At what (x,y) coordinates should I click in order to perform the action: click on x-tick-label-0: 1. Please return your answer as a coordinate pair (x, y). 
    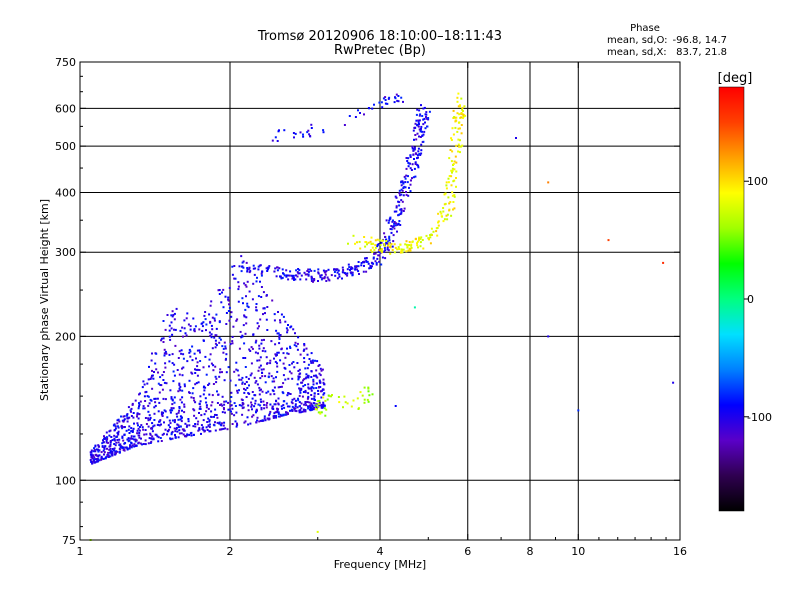
    Looking at the image, I should click on (80, 551).